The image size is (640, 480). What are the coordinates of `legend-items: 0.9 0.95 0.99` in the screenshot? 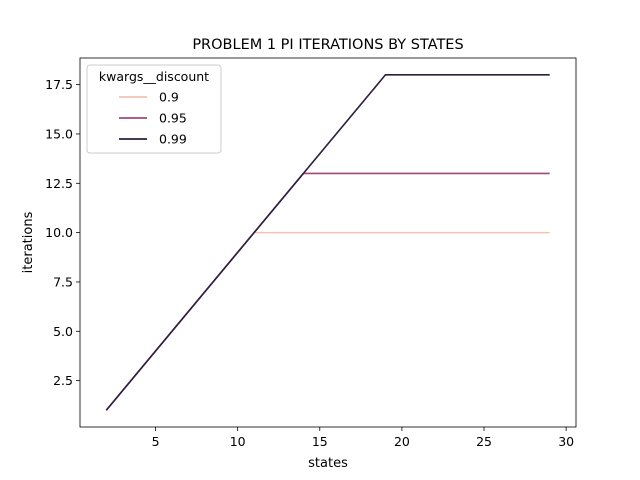 It's located at (153, 118).